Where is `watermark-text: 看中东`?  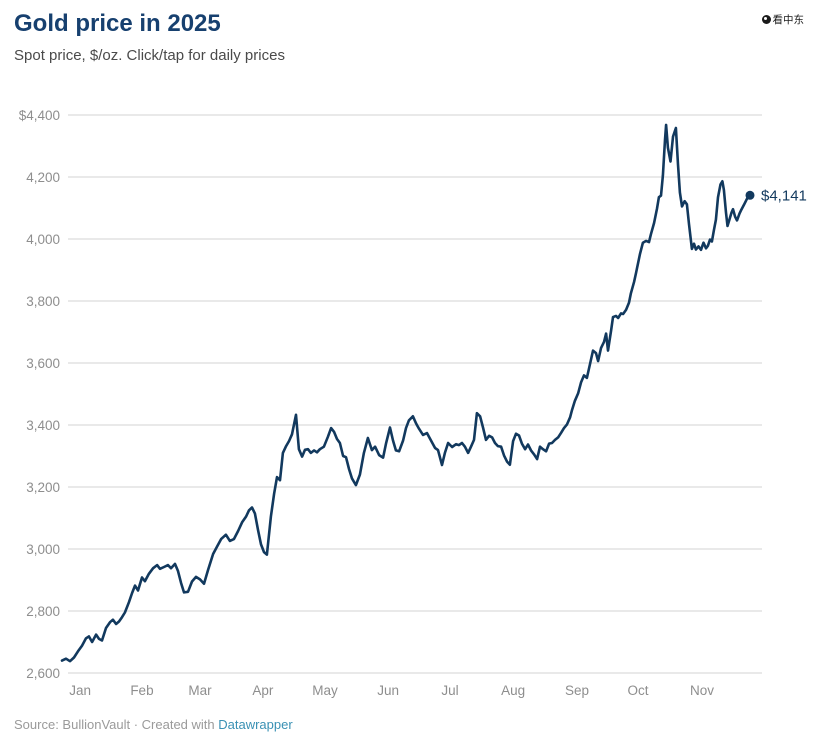
watermark-text: 看中东 is located at coordinates (788, 20).